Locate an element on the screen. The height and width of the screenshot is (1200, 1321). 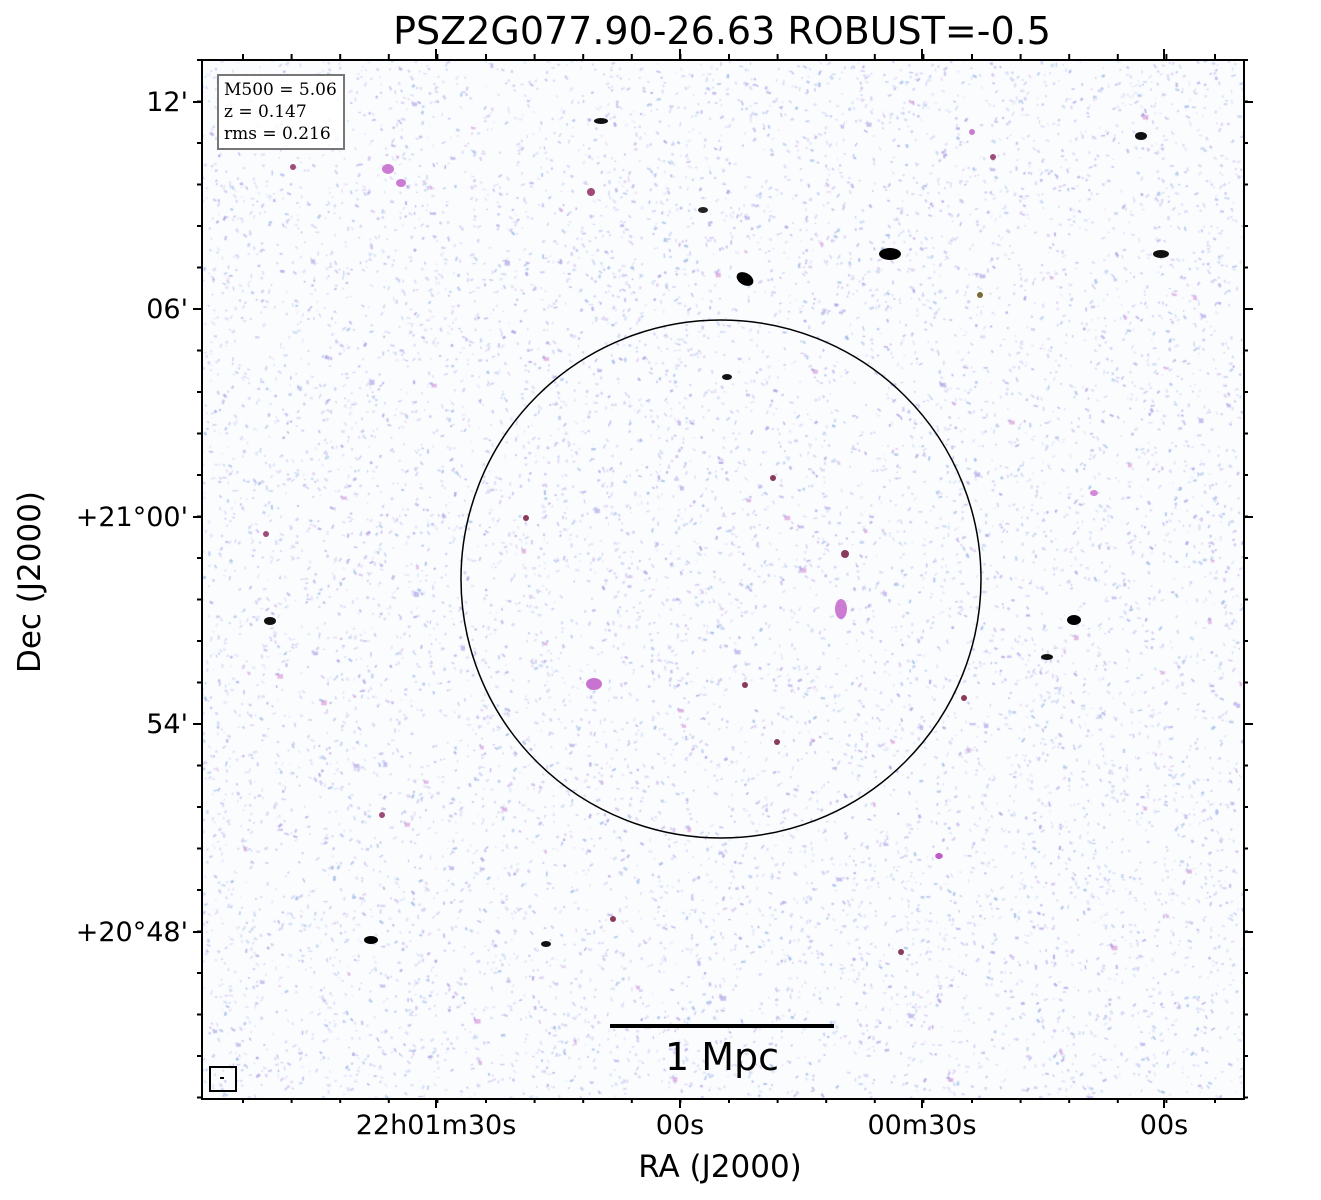
beam-ellipse is located at coordinates (222, 1078).